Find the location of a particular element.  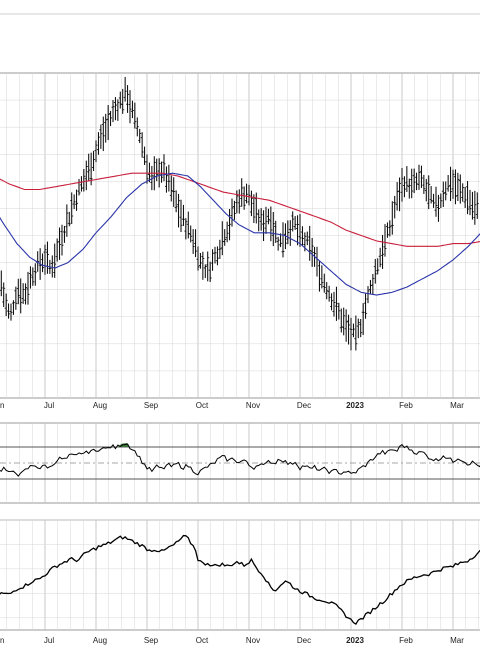

oscillator-panel is located at coordinates (240, 461).